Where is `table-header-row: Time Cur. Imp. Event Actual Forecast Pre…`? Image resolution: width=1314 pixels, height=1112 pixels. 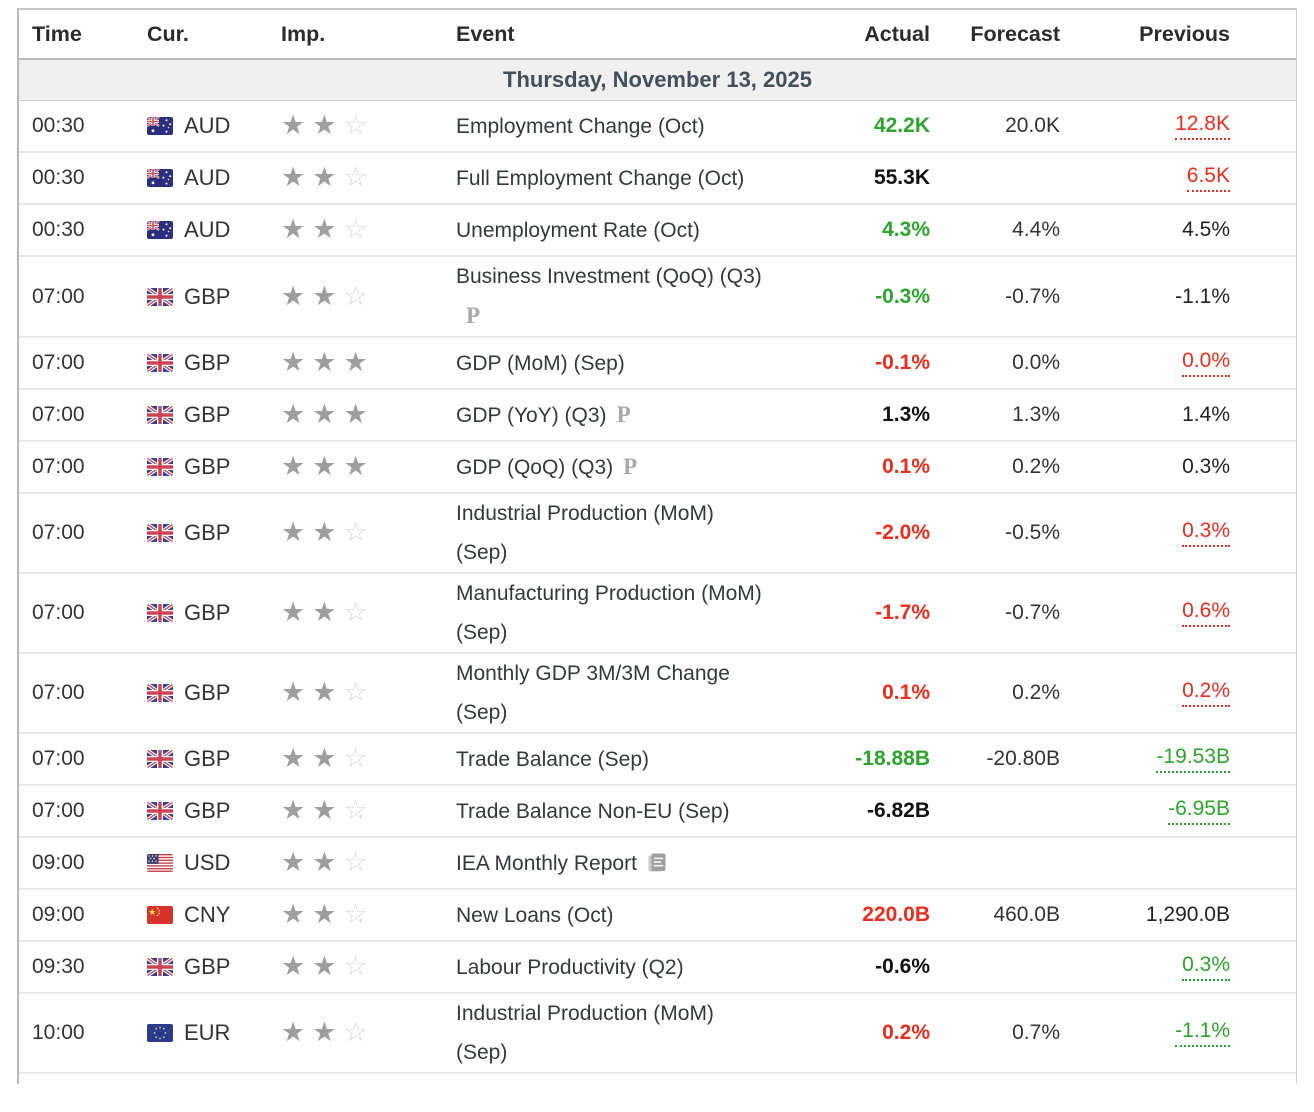
table-header-row: Time Cur. Imp. Event Actual Forecast Pre… is located at coordinates (657, 35).